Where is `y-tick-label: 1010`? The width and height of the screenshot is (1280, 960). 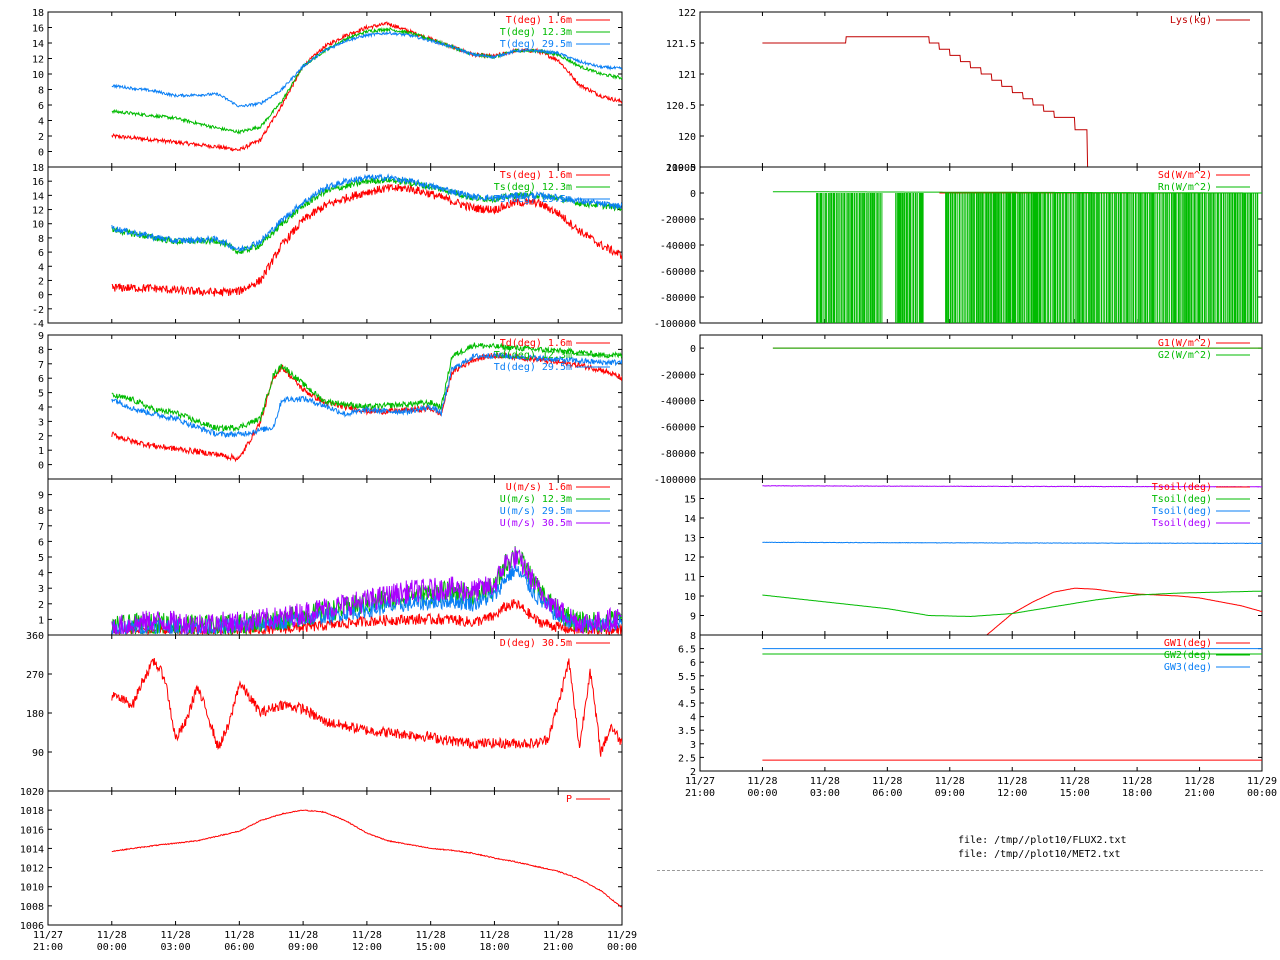 y-tick-label: 1010 is located at coordinates (32, 888).